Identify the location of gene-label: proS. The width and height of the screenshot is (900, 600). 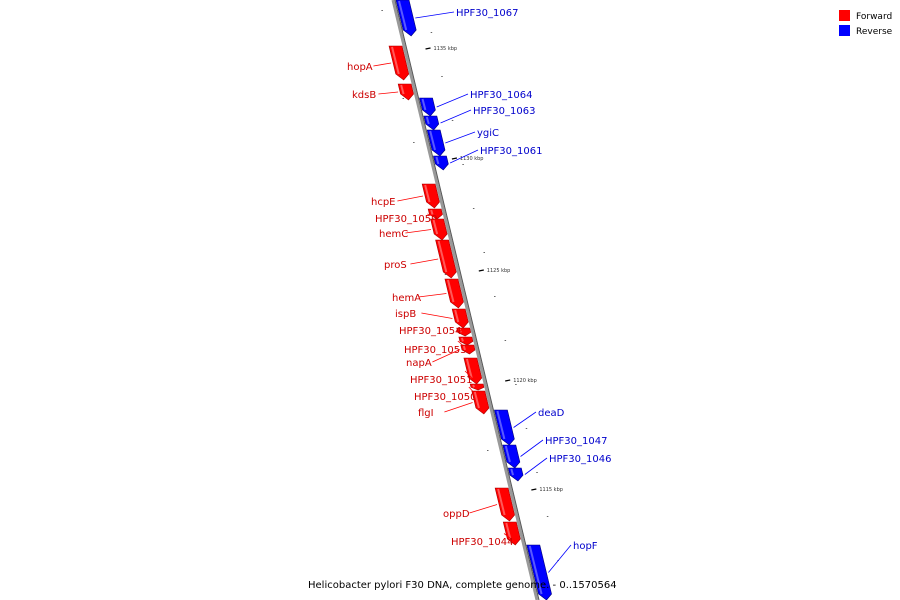
(395, 265).